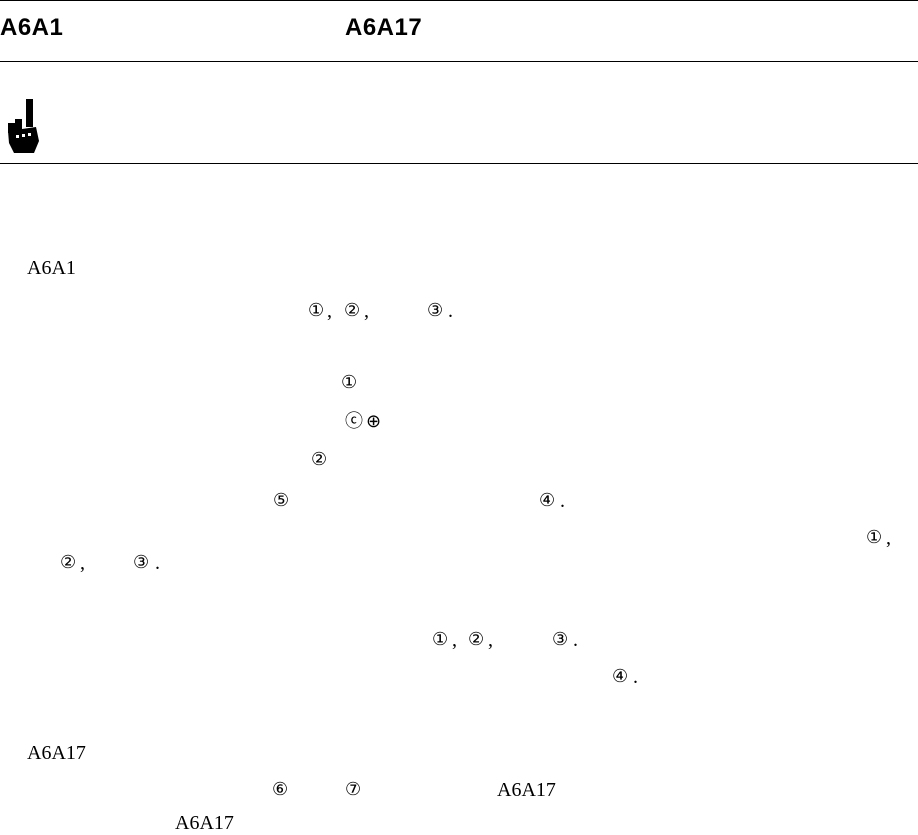 The height and width of the screenshot is (835, 918). What do you see at coordinates (459, 163) in the screenshot?
I see `note-bottom-rule` at bounding box center [459, 163].